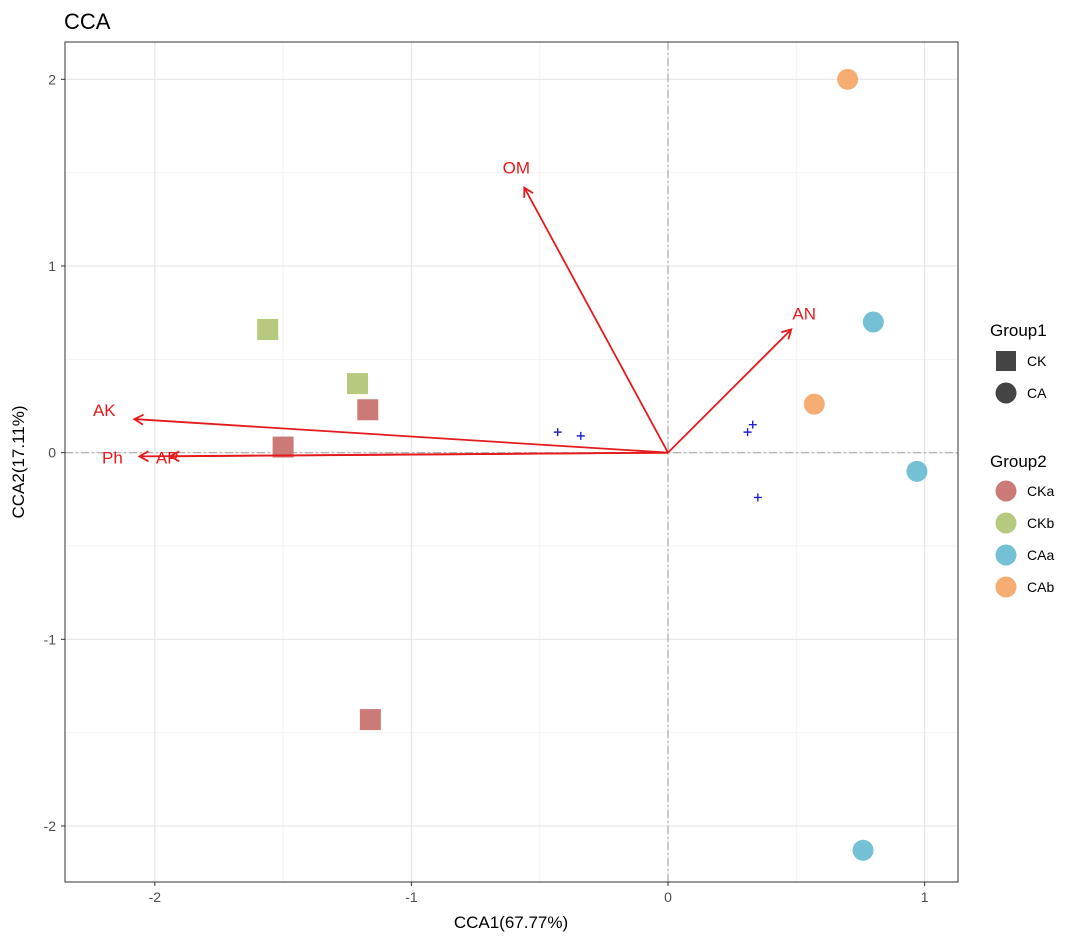 The height and width of the screenshot is (945, 1080). I want to click on legend-cab-swatch, so click(1006, 587).